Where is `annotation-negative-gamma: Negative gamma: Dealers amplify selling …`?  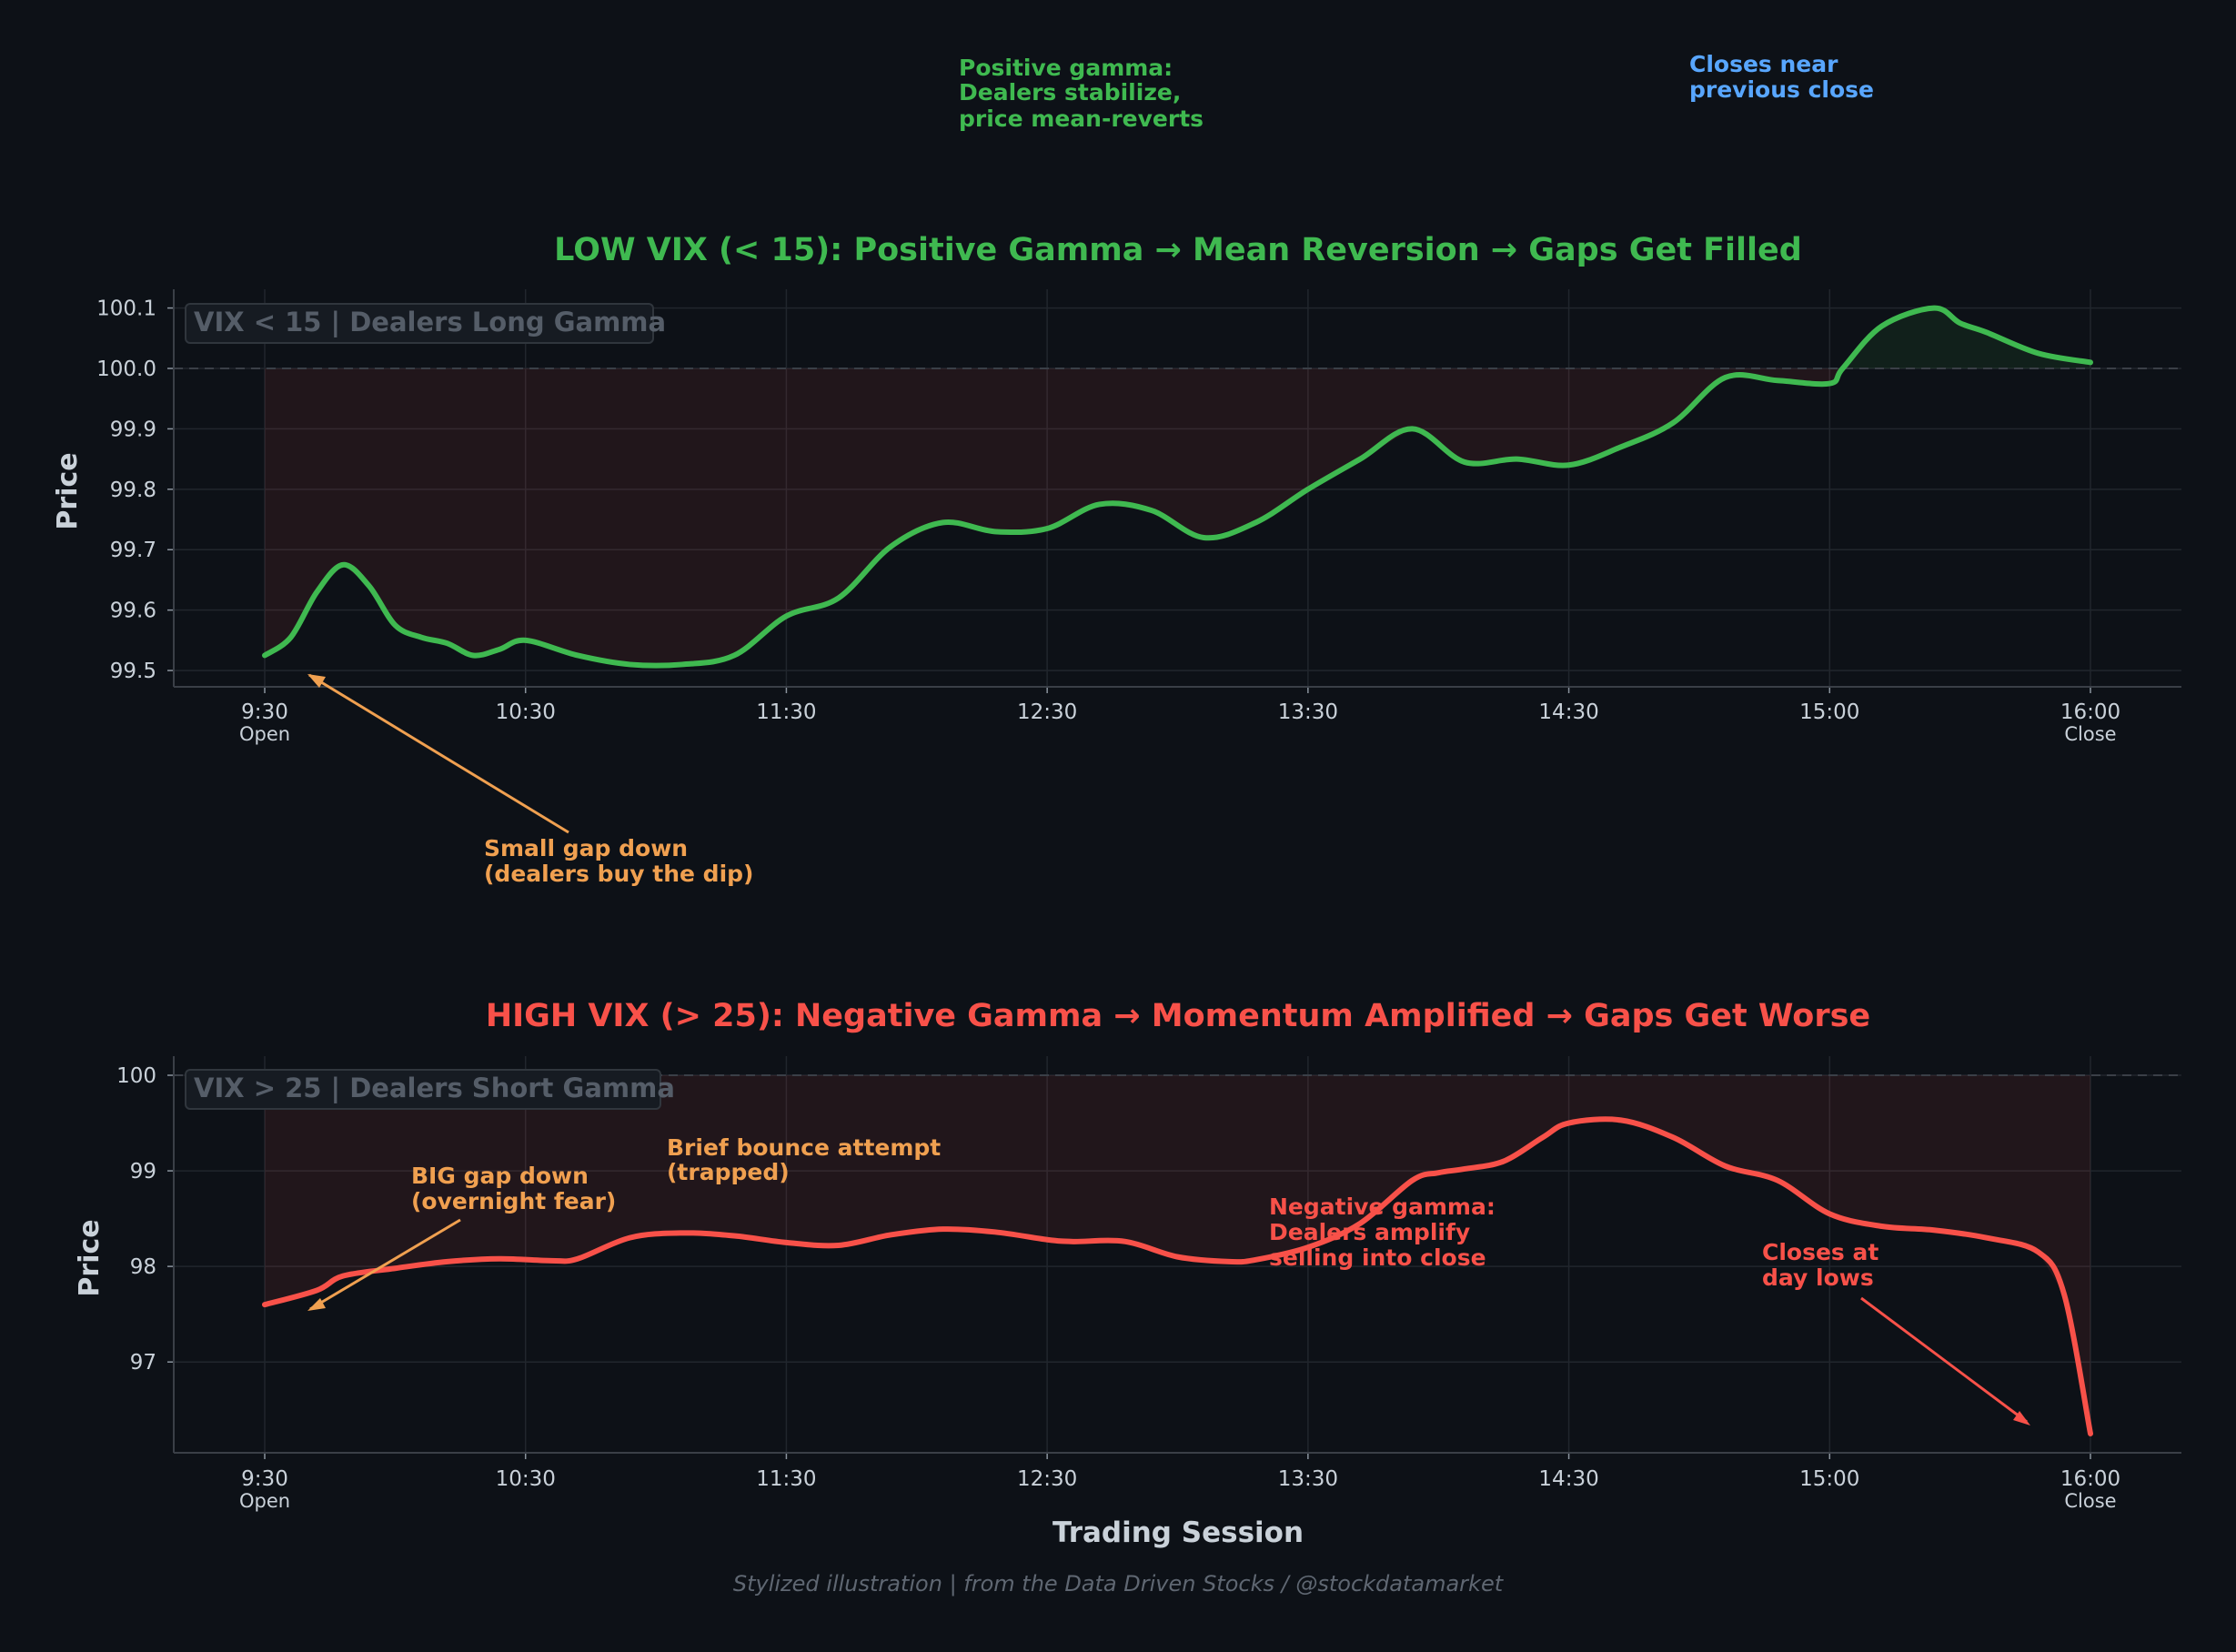 annotation-negative-gamma: Negative gamma: Dealers amplify selling … is located at coordinates (1382, 1232).